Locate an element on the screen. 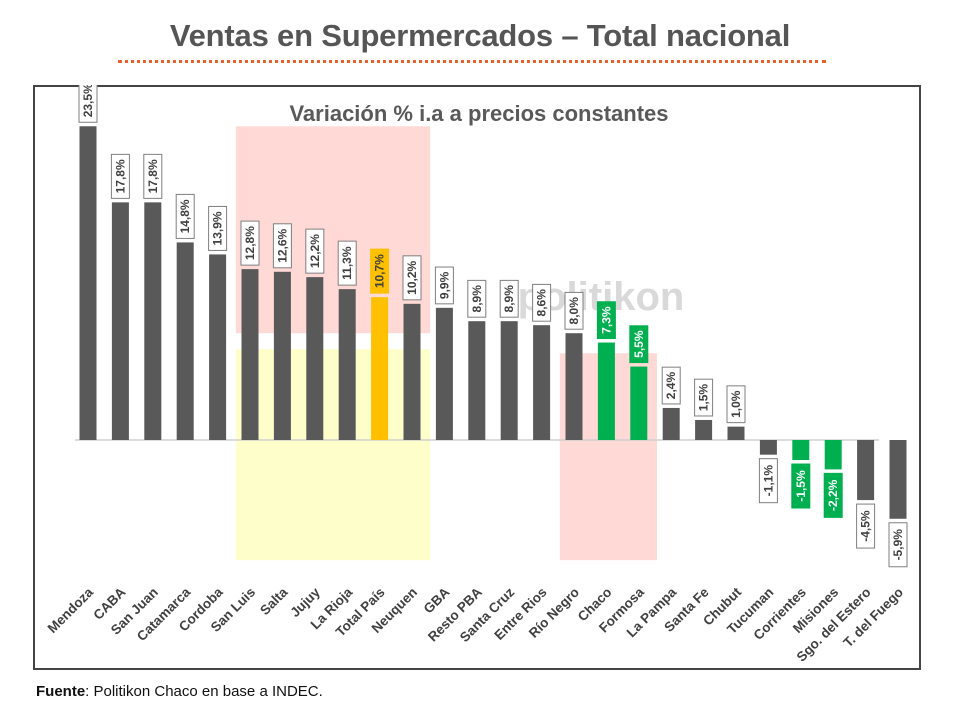 This screenshot has width=960, height=720. data-label-14: 8,6% is located at coordinates (542, 302).